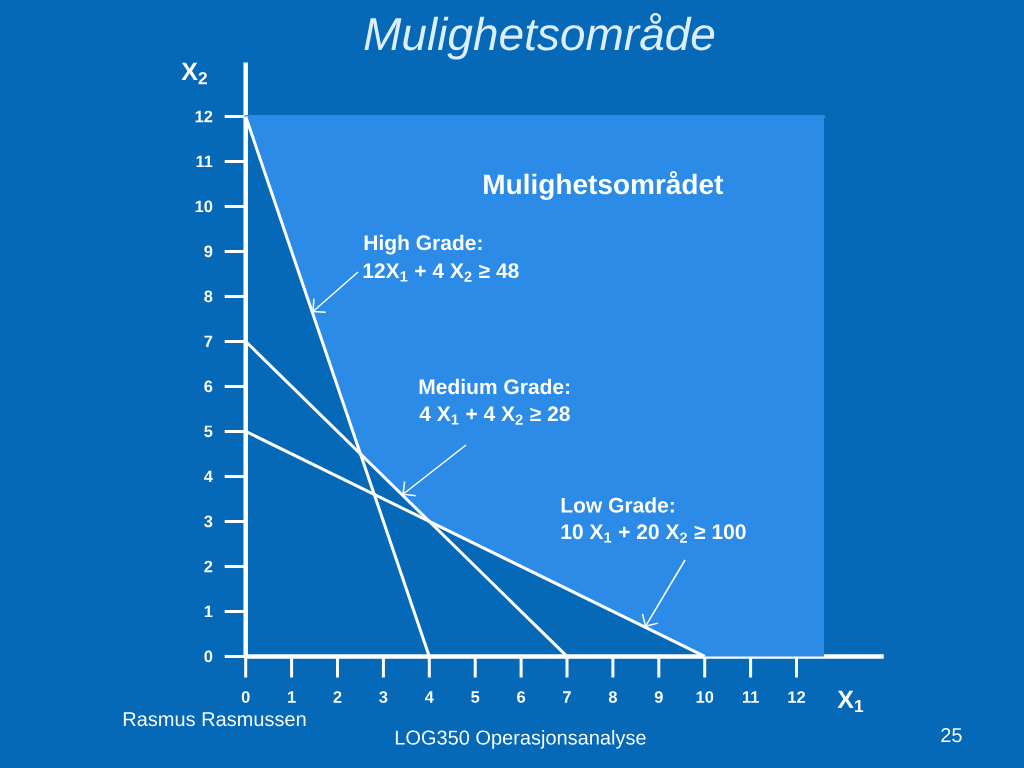 Image resolution: width=1024 pixels, height=768 pixels. I want to click on text: 25, so click(951, 735).